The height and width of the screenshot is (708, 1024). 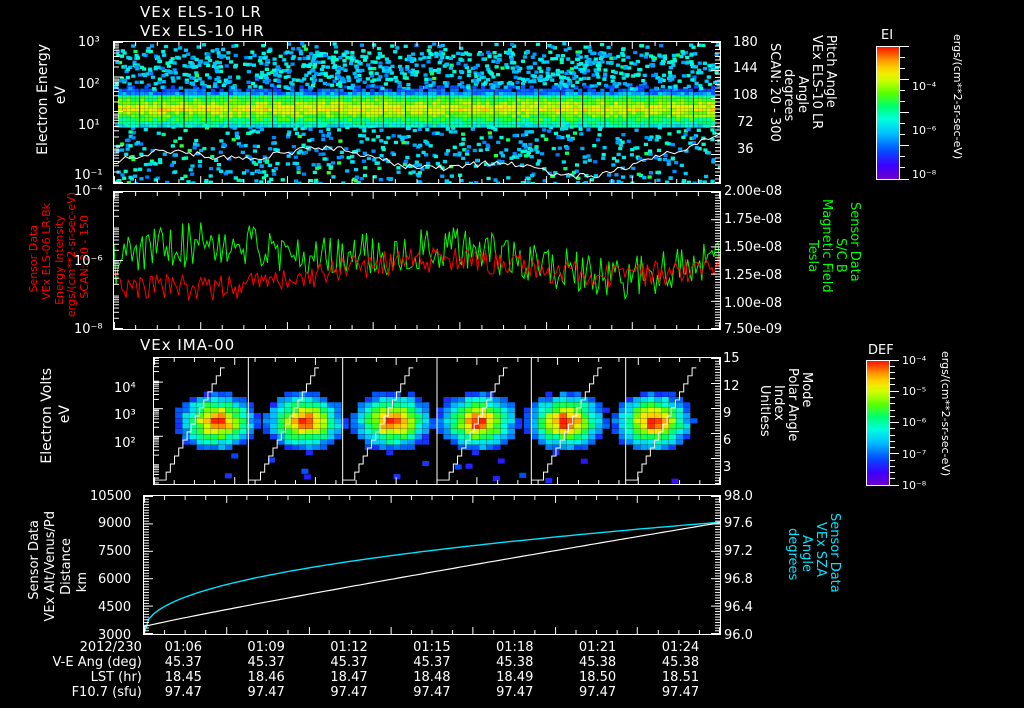 I want to click on colorbar-def, so click(x=878, y=423).